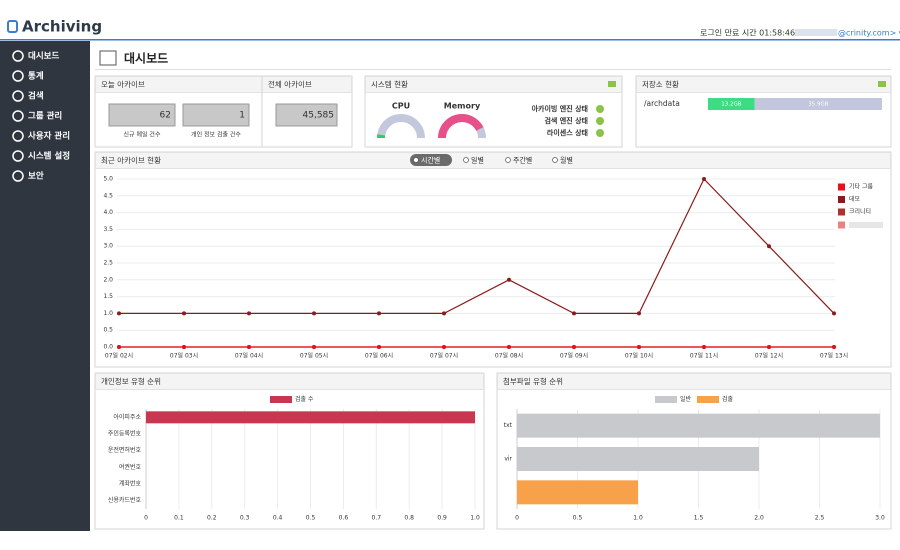 Image resolution: width=900 pixels, height=550 pixels. I want to click on line-panel-header, so click(493, 160).